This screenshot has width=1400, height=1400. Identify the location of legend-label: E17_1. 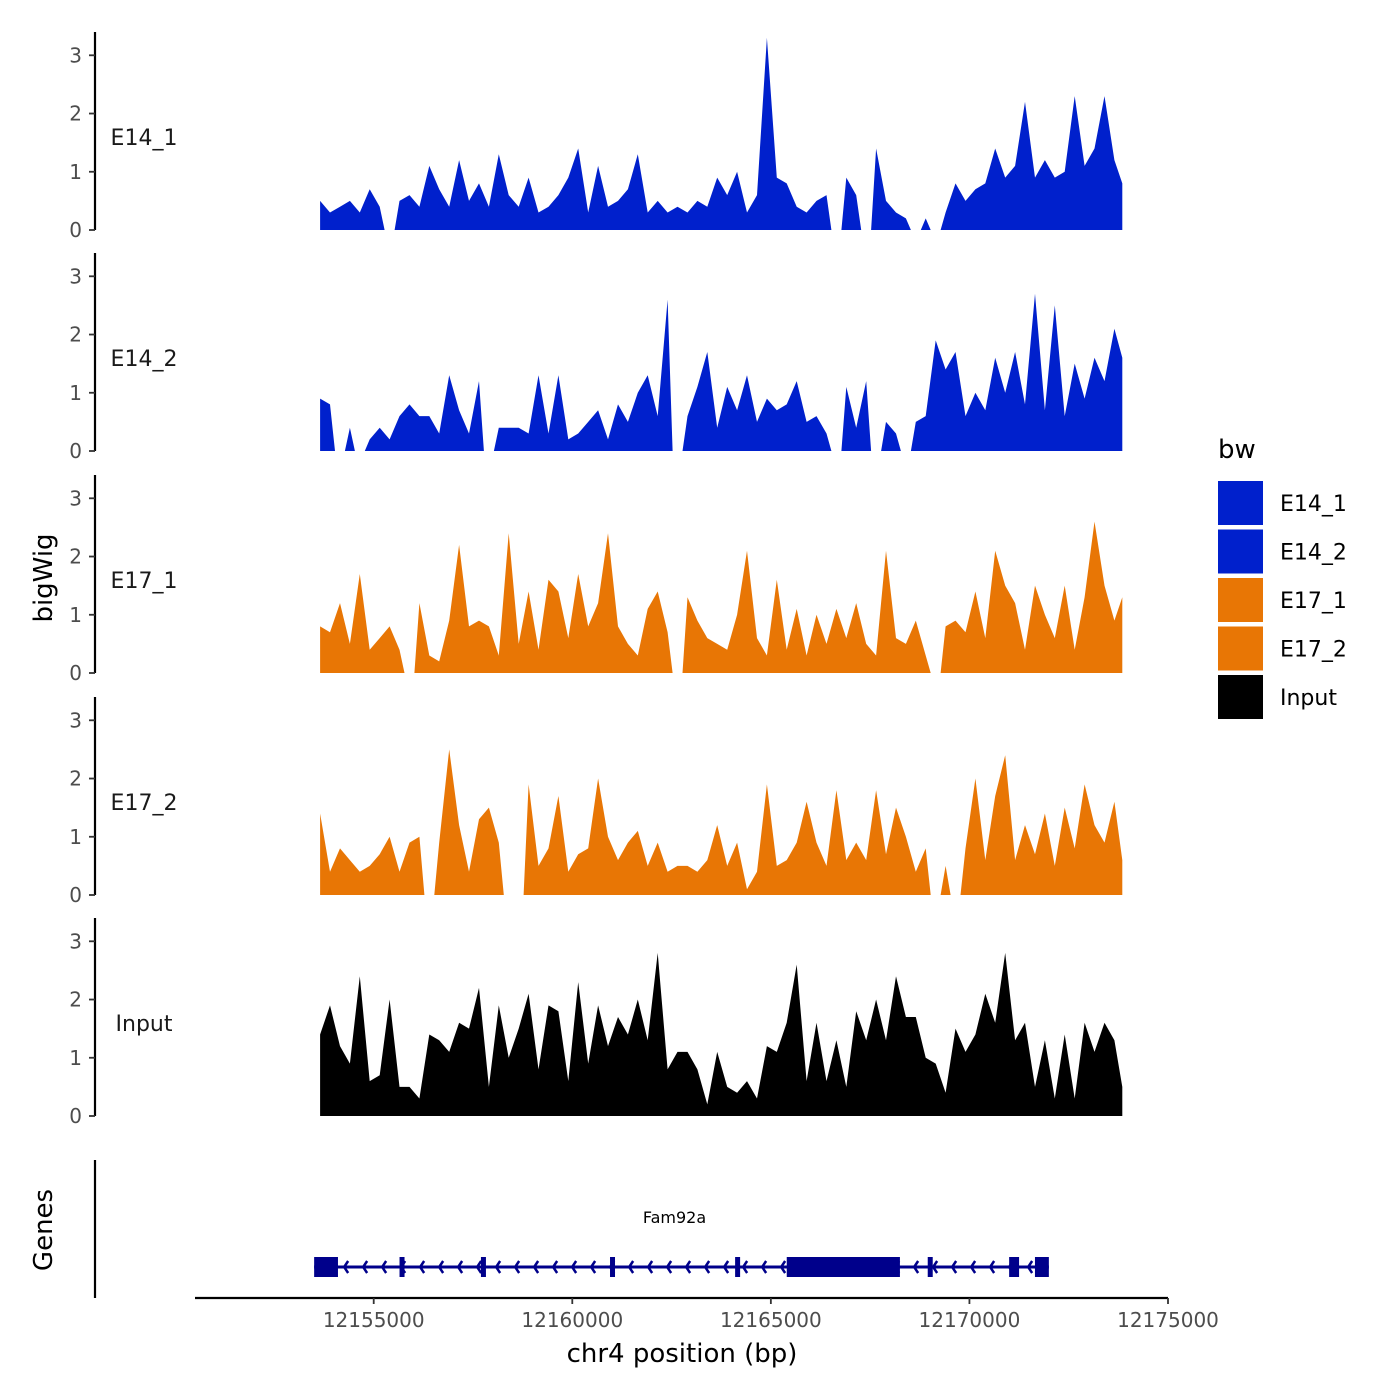
(1313, 601).